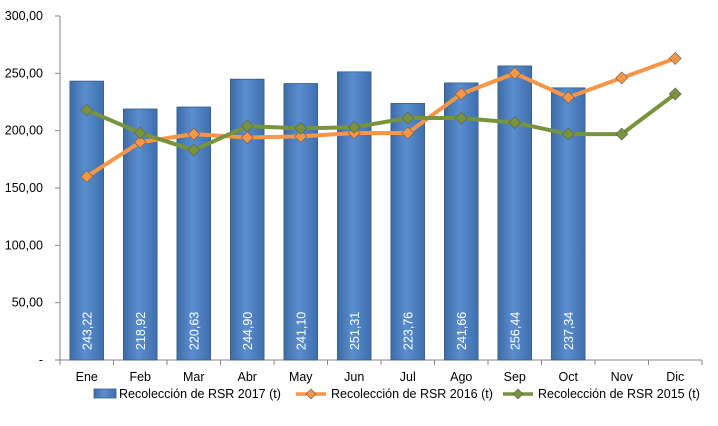 The width and height of the screenshot is (718, 426). Describe the element at coordinates (515, 377) in the screenshot. I see `x-tick-label: Sep` at that location.